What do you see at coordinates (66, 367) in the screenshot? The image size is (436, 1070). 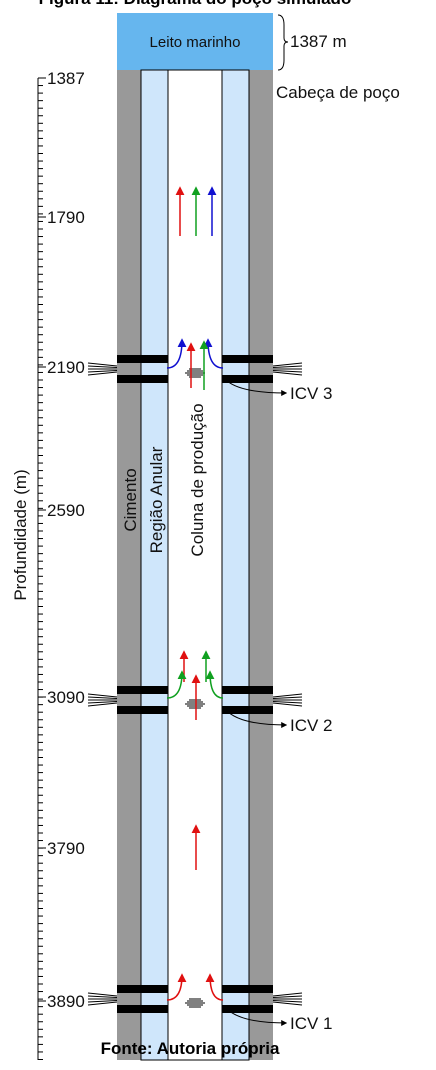 I see `tick-label: 2190` at bounding box center [66, 367].